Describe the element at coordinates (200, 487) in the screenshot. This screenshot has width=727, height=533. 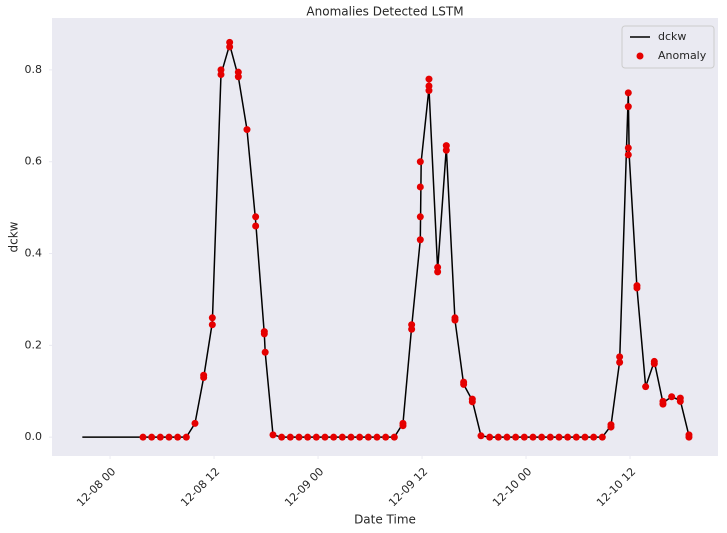
I see `x-tick-label: 12-08 12` at that location.